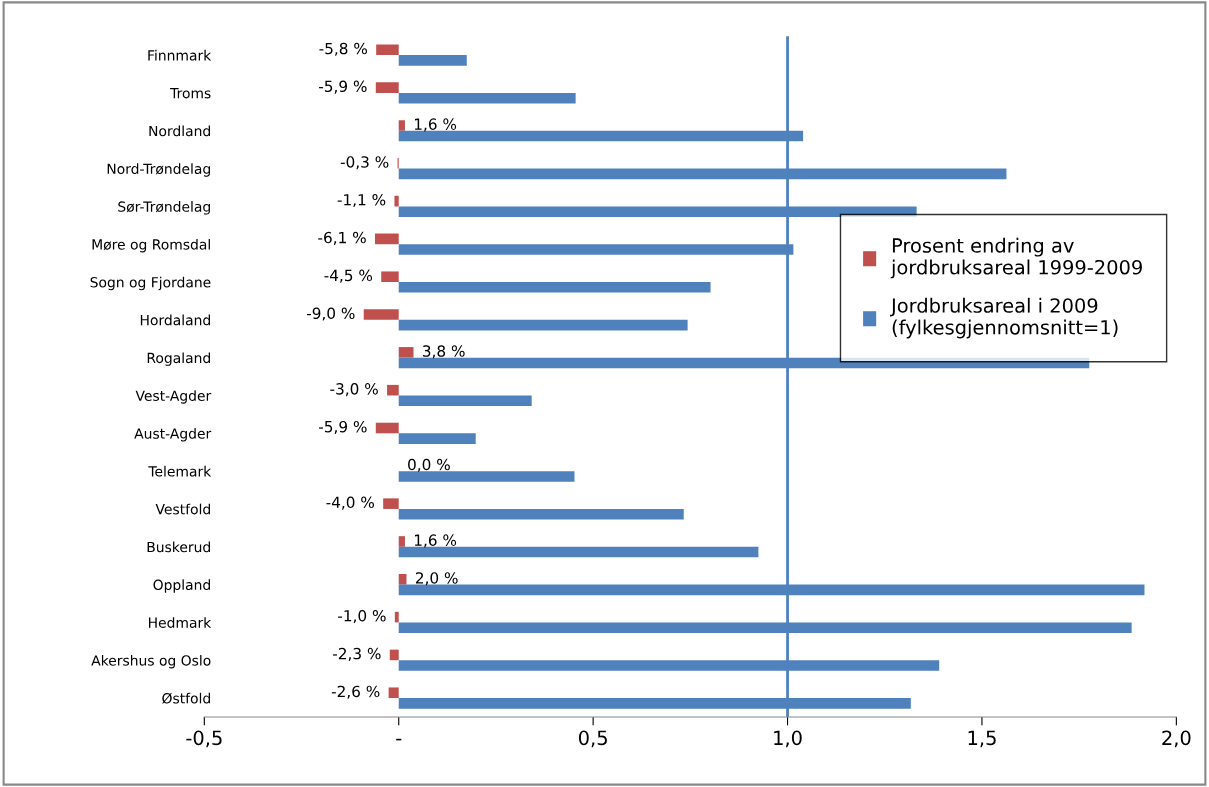  Describe the element at coordinates (173, 397) in the screenshot. I see `y-tick-label: Vest-Agder` at that location.